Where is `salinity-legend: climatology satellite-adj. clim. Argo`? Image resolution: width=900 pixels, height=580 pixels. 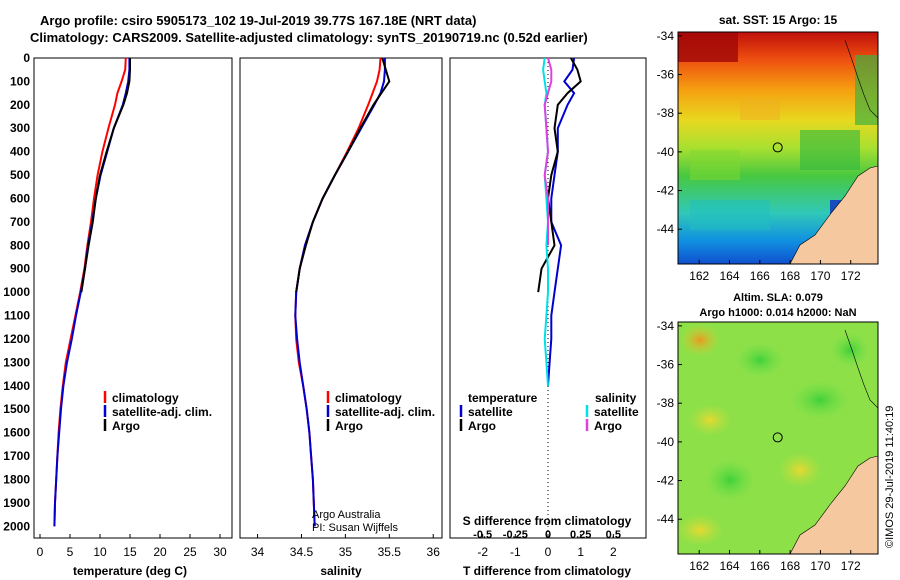 salinity-legend: climatology satellite-adj. clim. Argo is located at coordinates (380, 412).